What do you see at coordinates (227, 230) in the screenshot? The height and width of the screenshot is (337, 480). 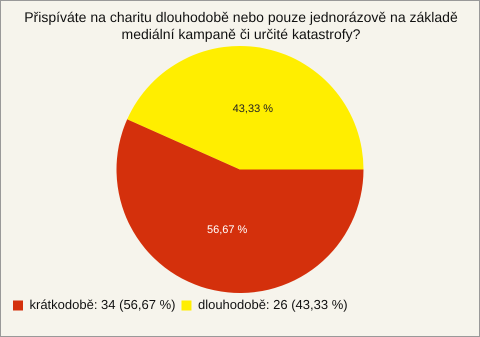 I see `data-label: 56,67 %` at bounding box center [227, 230].